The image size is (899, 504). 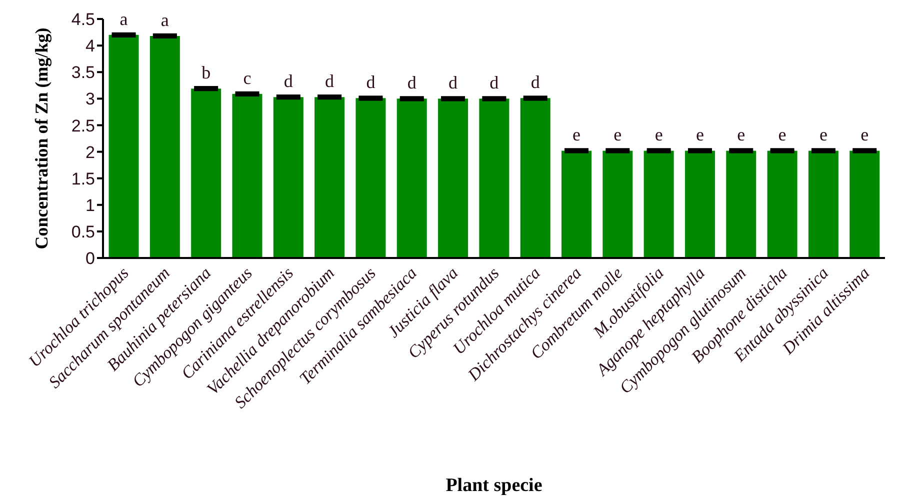 I want to click on annotation: b, so click(x=206, y=72).